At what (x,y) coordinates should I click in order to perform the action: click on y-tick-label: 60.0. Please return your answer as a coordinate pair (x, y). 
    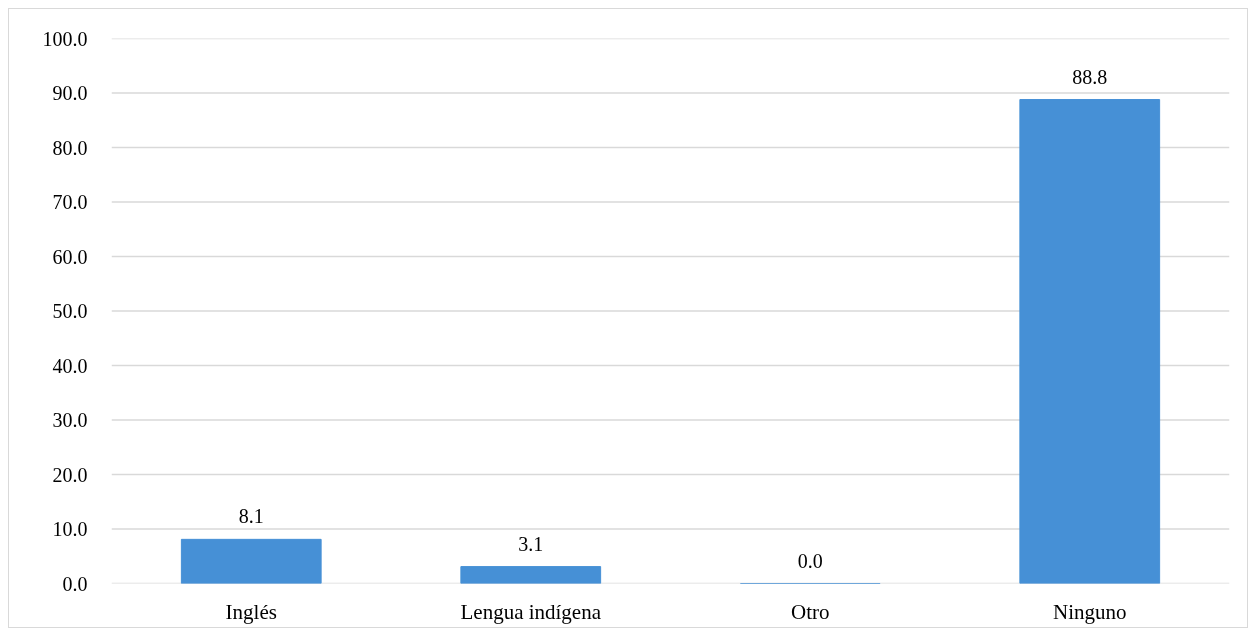
    Looking at the image, I should click on (70, 256).